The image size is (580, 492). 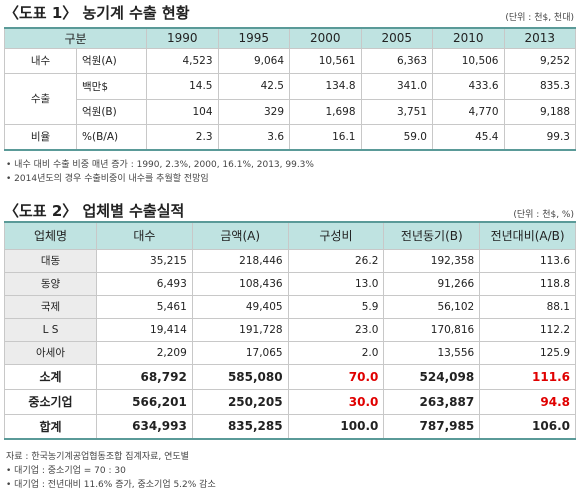 I want to click on company-cell: 아세아, so click(x=50, y=352).